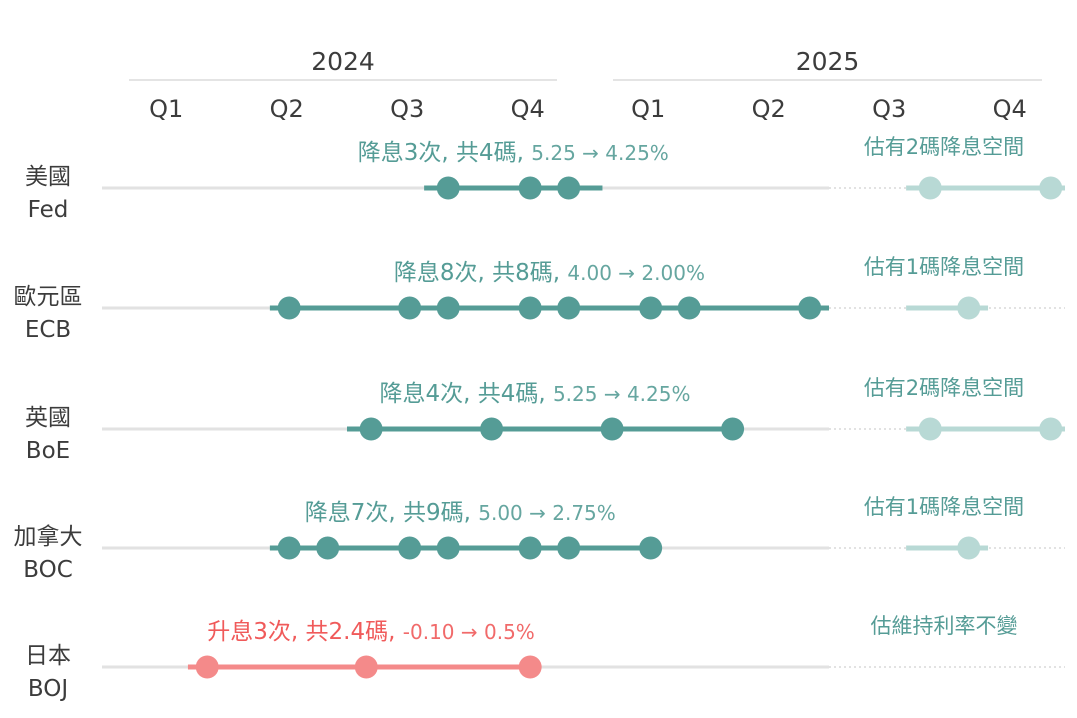 The image size is (1077, 718). Describe the element at coordinates (828, 61) in the screenshot. I see `year-label: 2025` at that location.